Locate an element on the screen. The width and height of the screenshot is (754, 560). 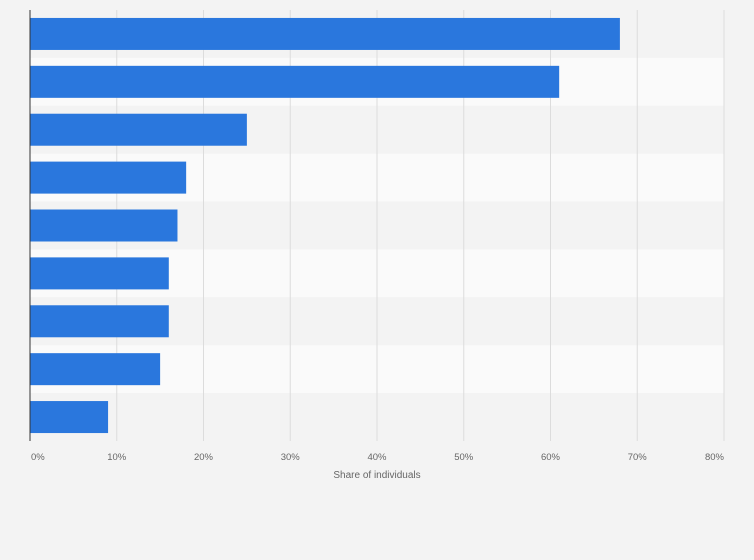
x-tick-label: 10% is located at coordinates (117, 457).